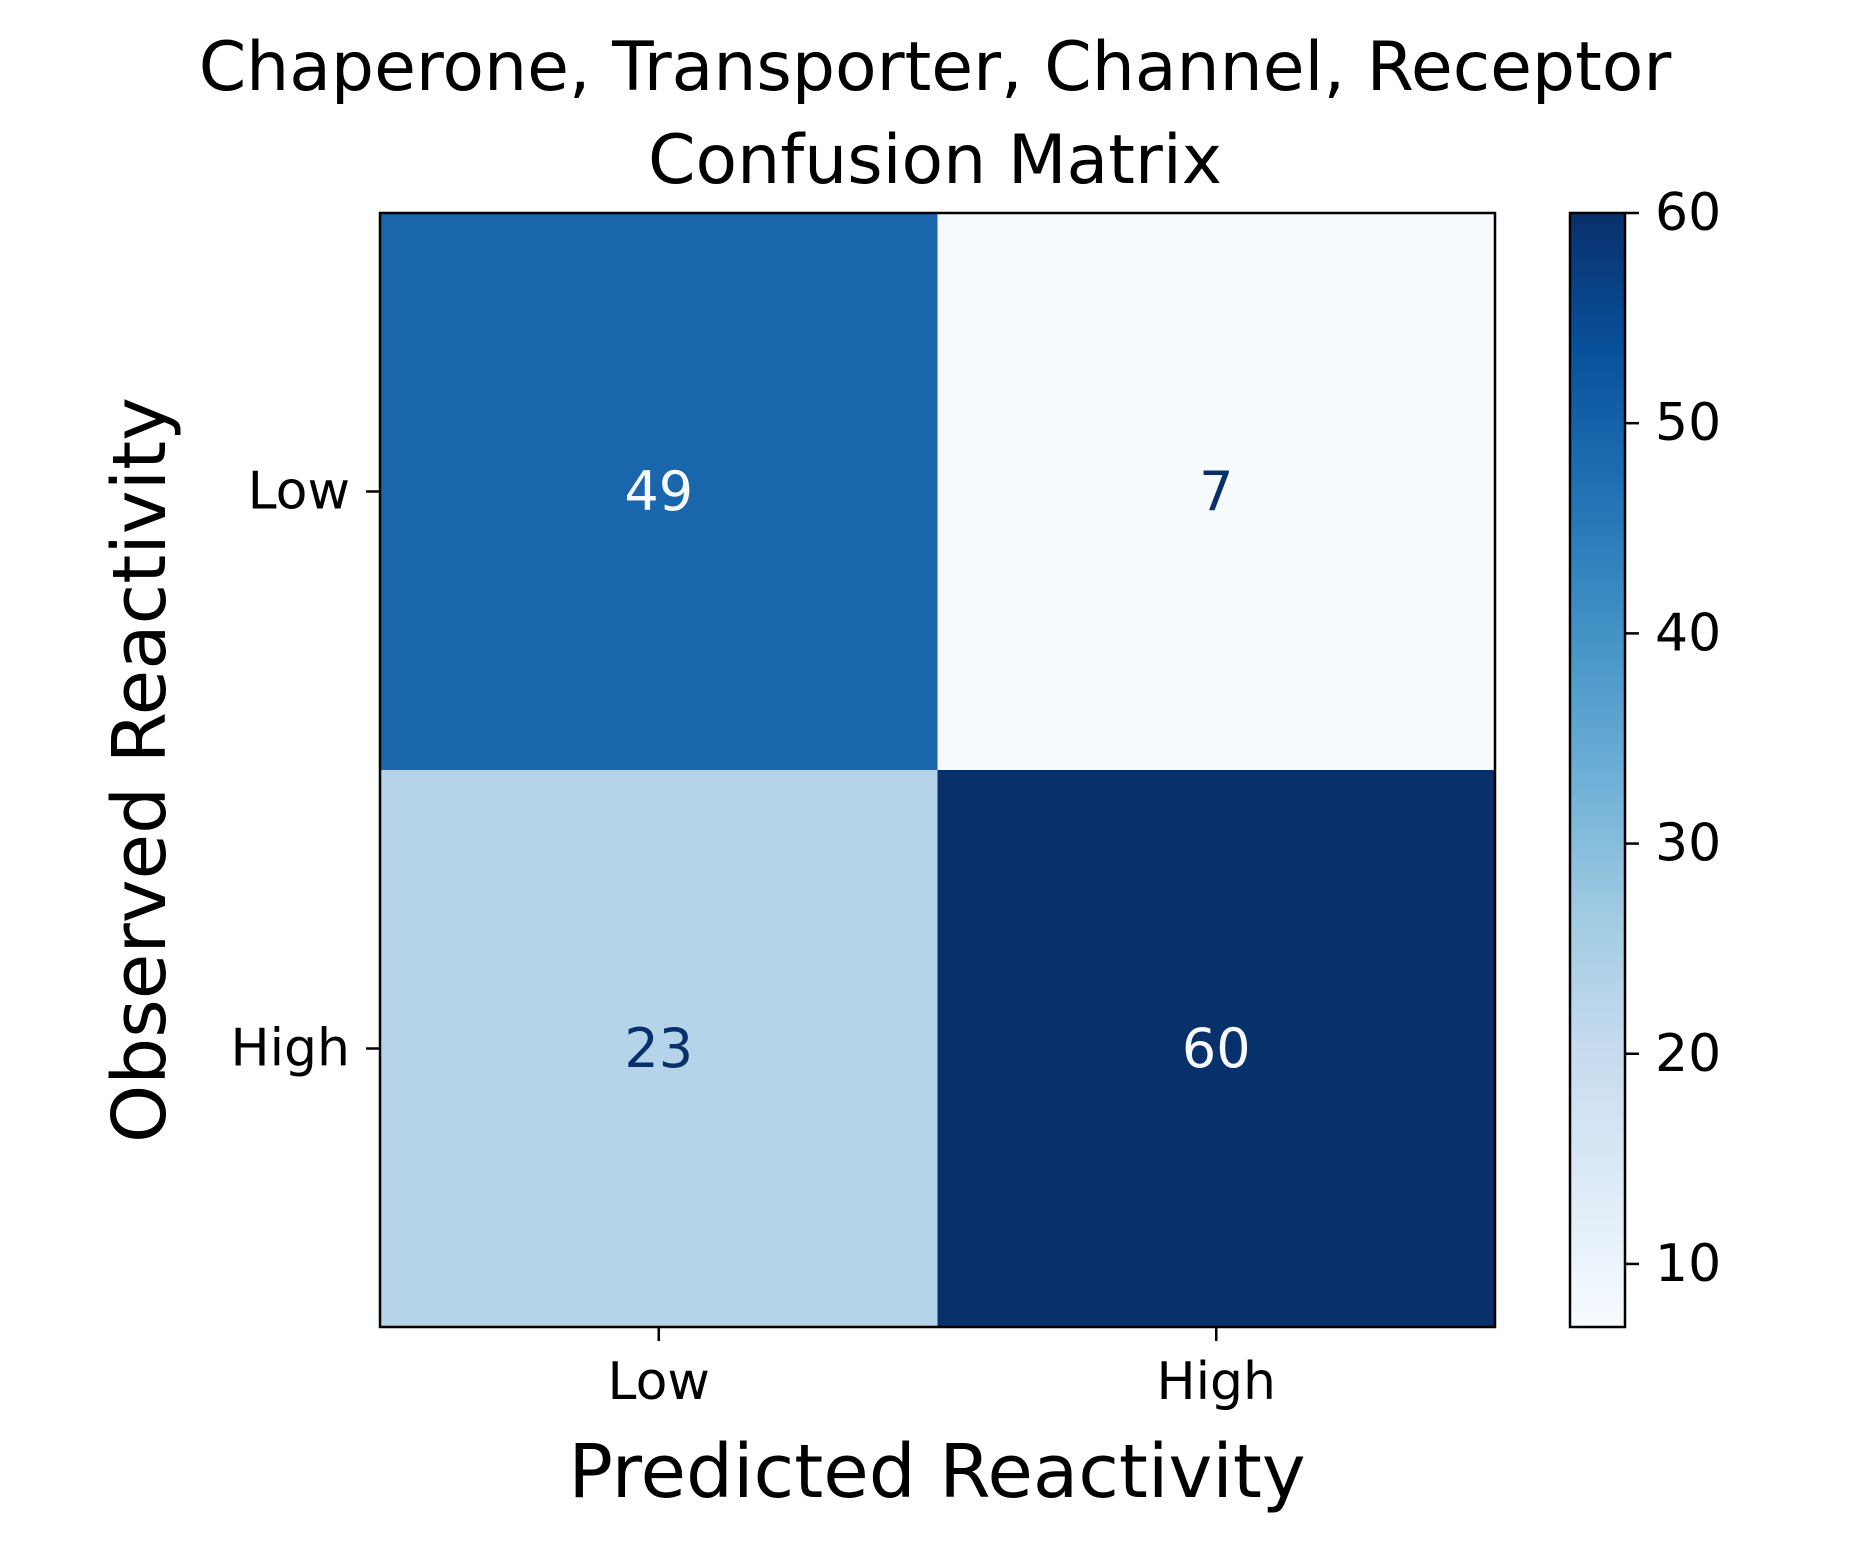  What do you see at coordinates (1688, 1264) in the screenshot?
I see `colorbar-tick-label: 10` at bounding box center [1688, 1264].